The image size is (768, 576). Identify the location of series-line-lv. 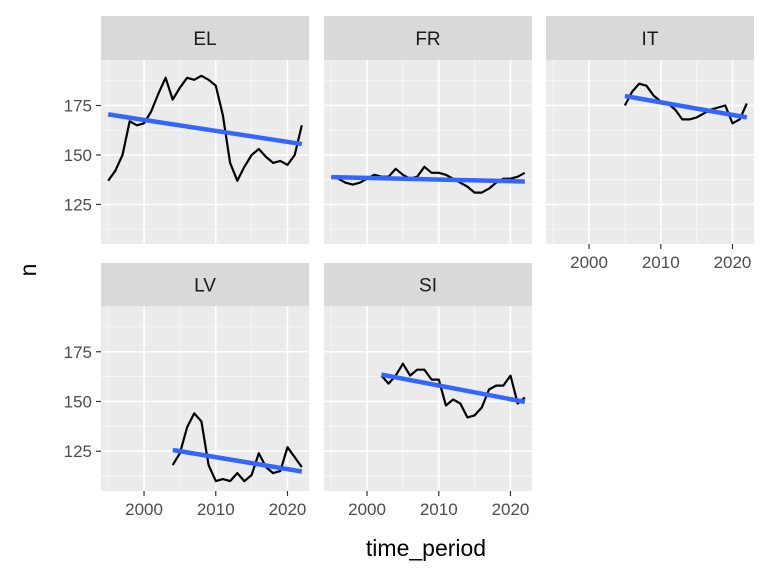
(237, 447).